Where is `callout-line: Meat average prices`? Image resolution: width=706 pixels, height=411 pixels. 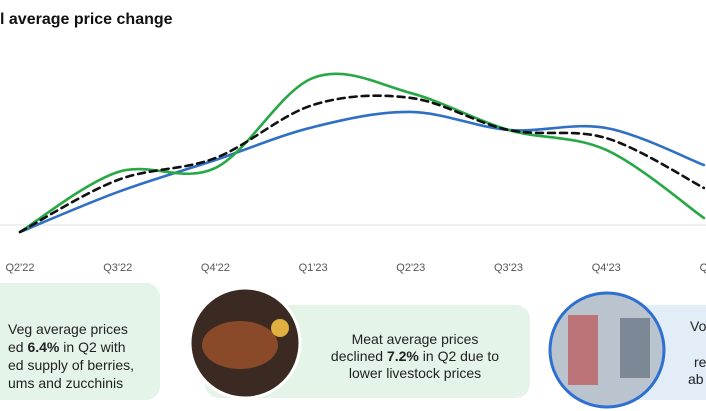 callout-line: Meat average prices is located at coordinates (415, 339).